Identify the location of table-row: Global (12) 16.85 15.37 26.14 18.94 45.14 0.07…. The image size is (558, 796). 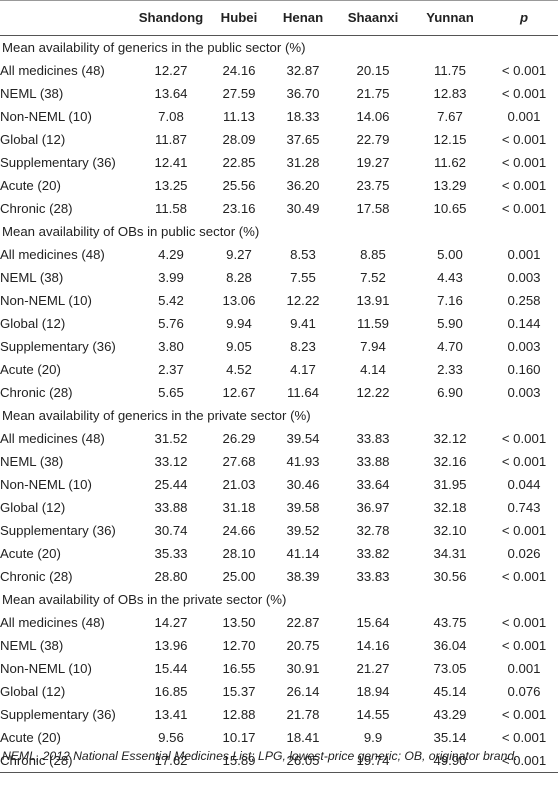
(279, 691).